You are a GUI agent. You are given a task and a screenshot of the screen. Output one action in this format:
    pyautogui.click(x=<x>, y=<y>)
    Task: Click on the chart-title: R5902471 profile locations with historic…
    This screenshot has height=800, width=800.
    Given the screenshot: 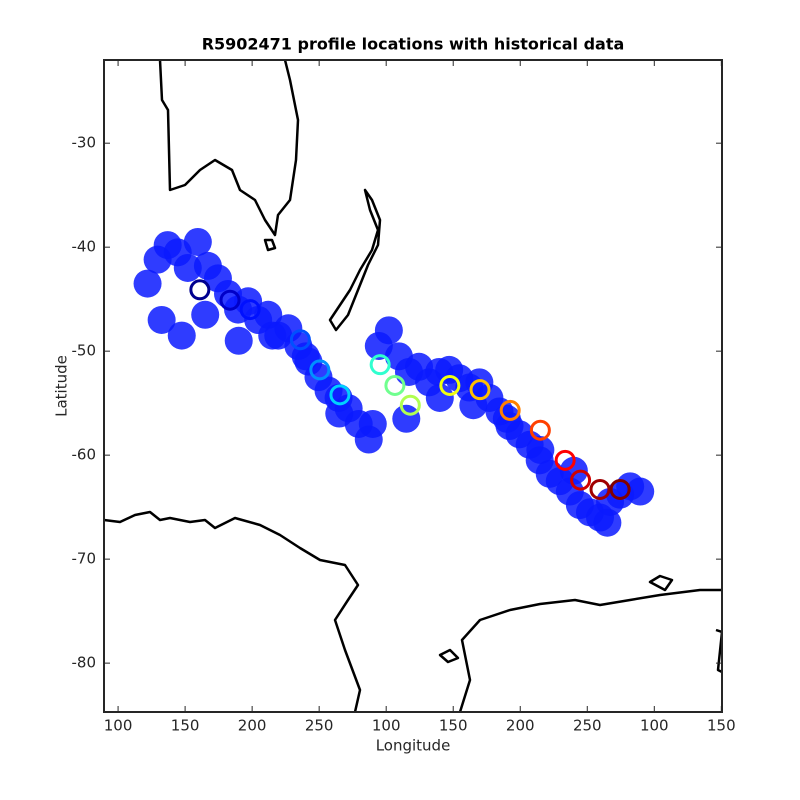 What is the action you would take?
    pyautogui.click(x=413, y=44)
    